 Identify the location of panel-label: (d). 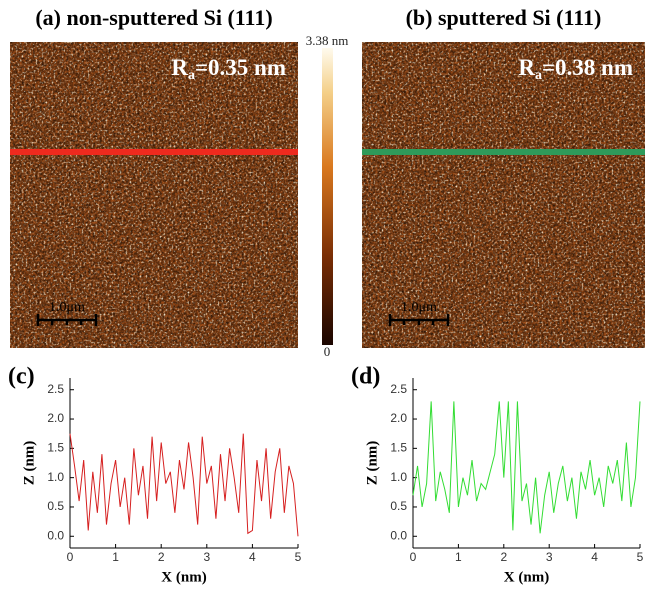
(365, 377).